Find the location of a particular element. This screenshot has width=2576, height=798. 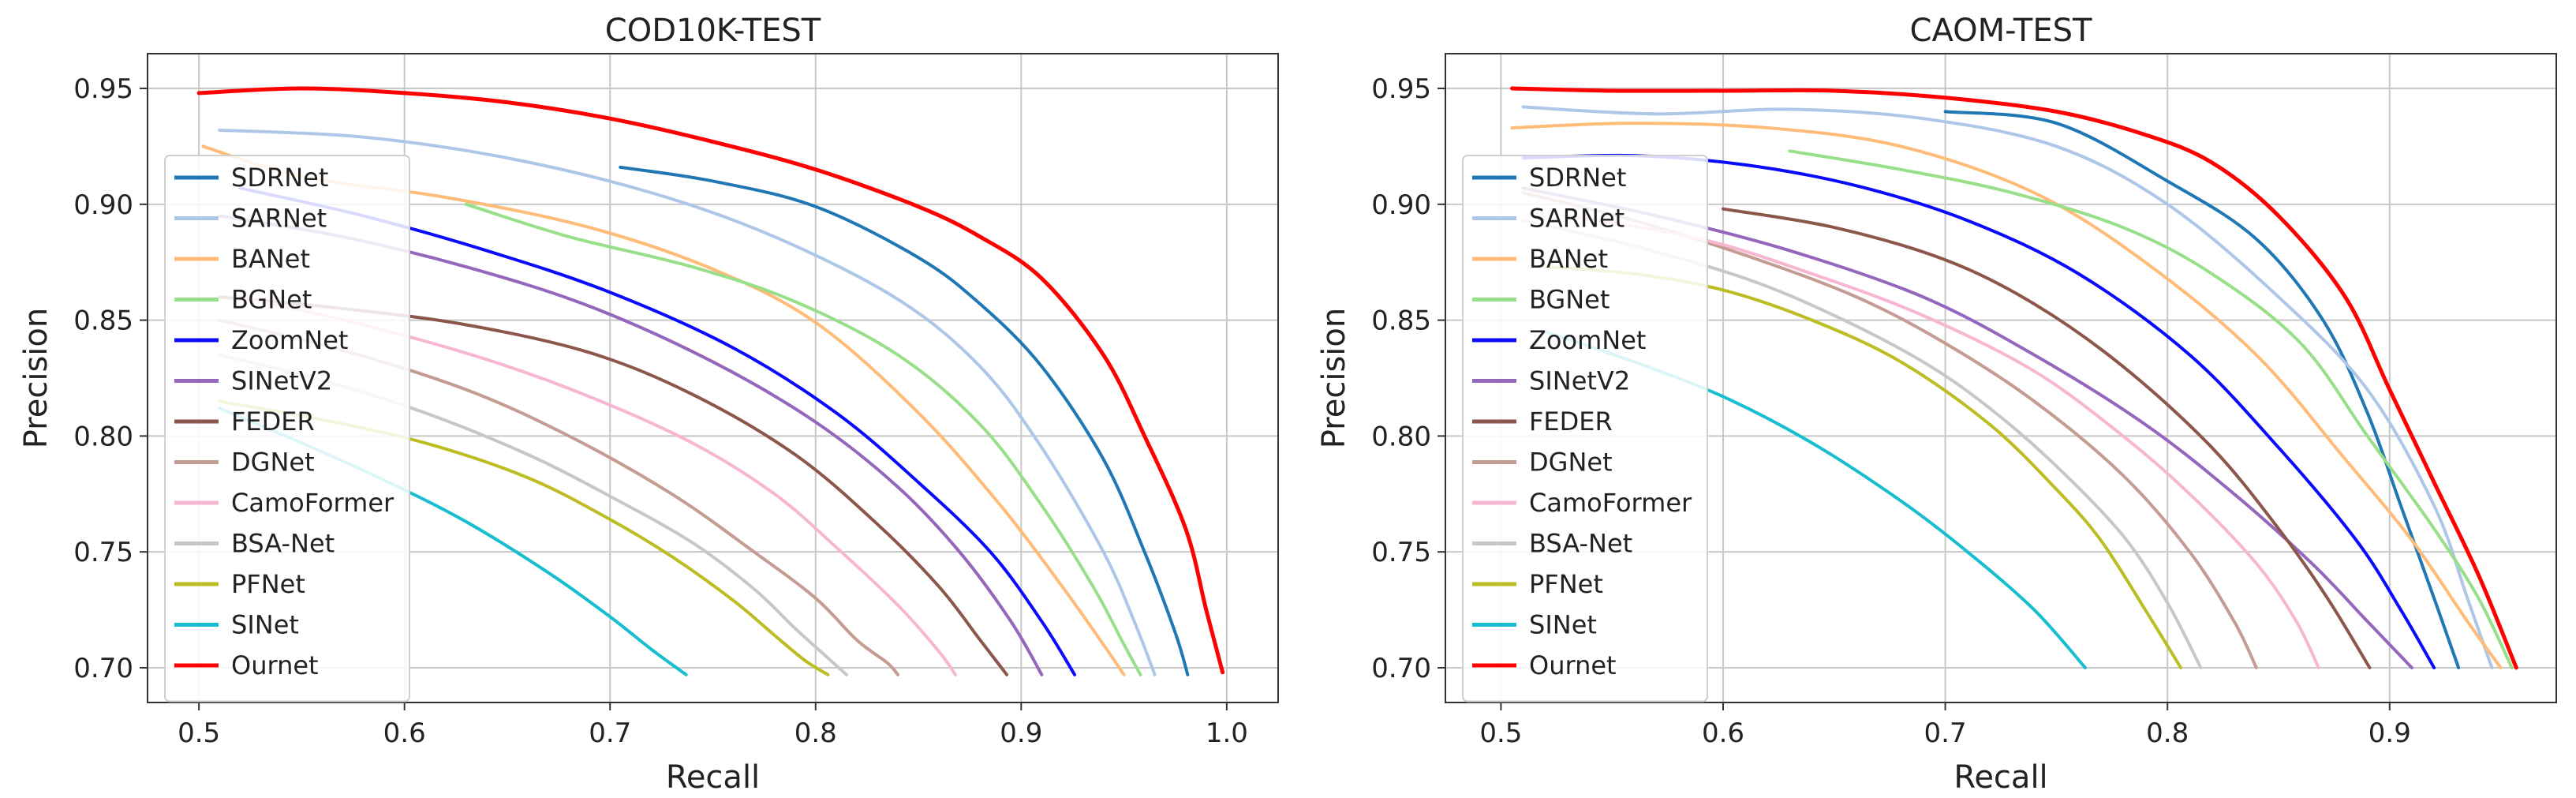

x-tick-label: 1.0 is located at coordinates (1227, 733).